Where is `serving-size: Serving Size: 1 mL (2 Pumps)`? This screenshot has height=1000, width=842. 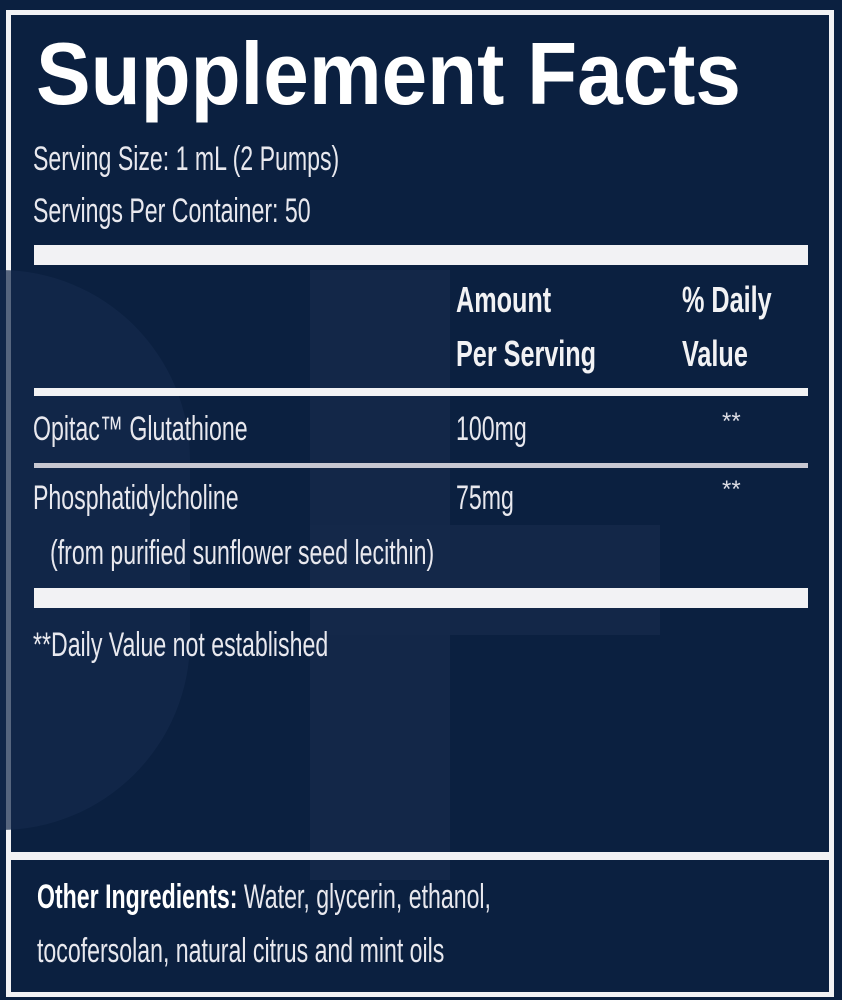 serving-size: Serving Size: 1 mL (2 Pumps) is located at coordinates (186, 159).